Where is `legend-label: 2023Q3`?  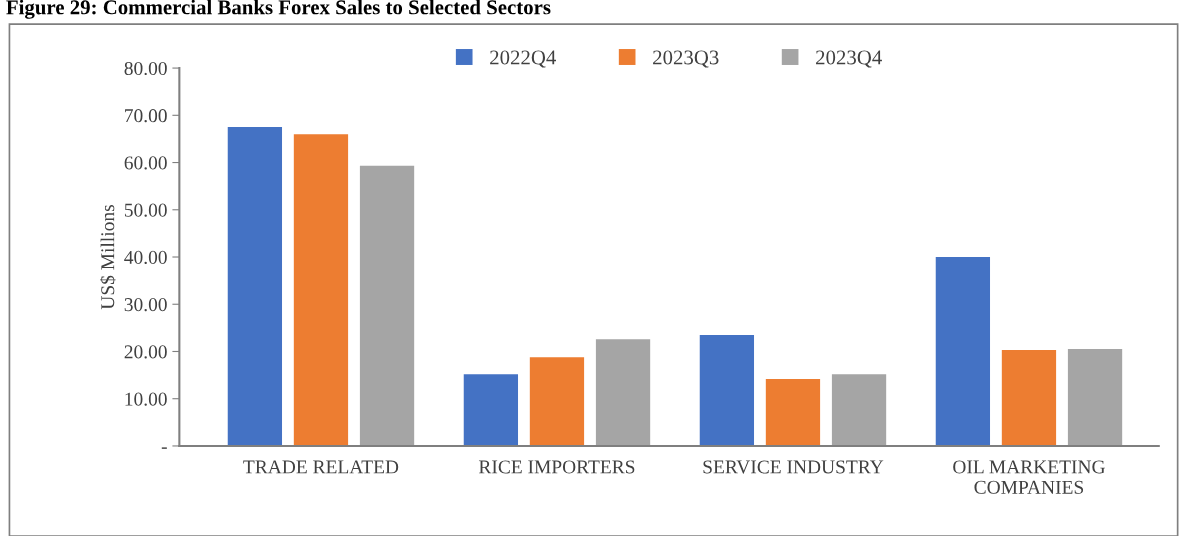 legend-label: 2023Q3 is located at coordinates (686, 59).